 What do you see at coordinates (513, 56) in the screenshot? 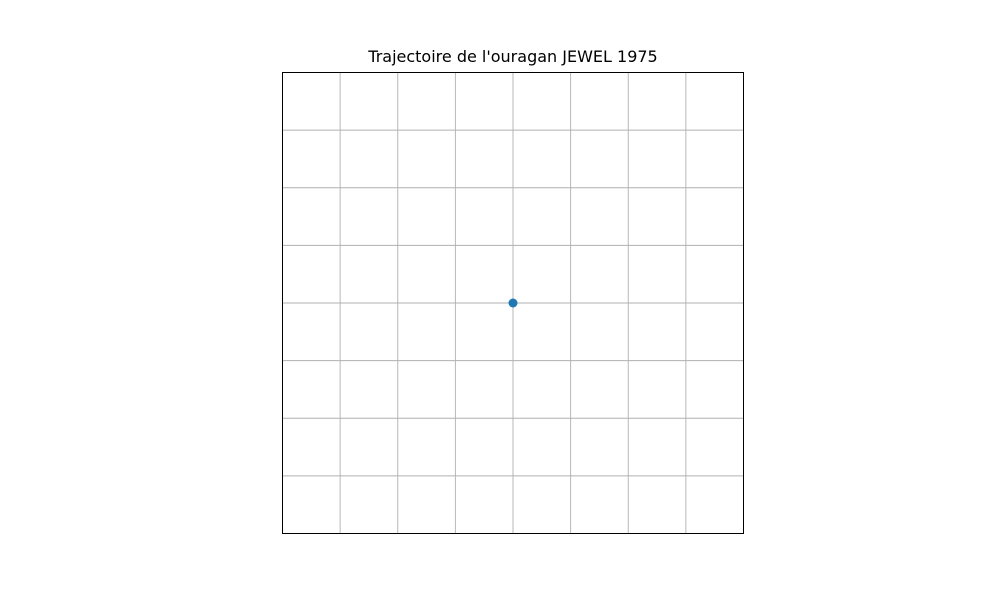
I see `chart-title: Trajectoire de l'ouragan JEWEL 1975` at bounding box center [513, 56].